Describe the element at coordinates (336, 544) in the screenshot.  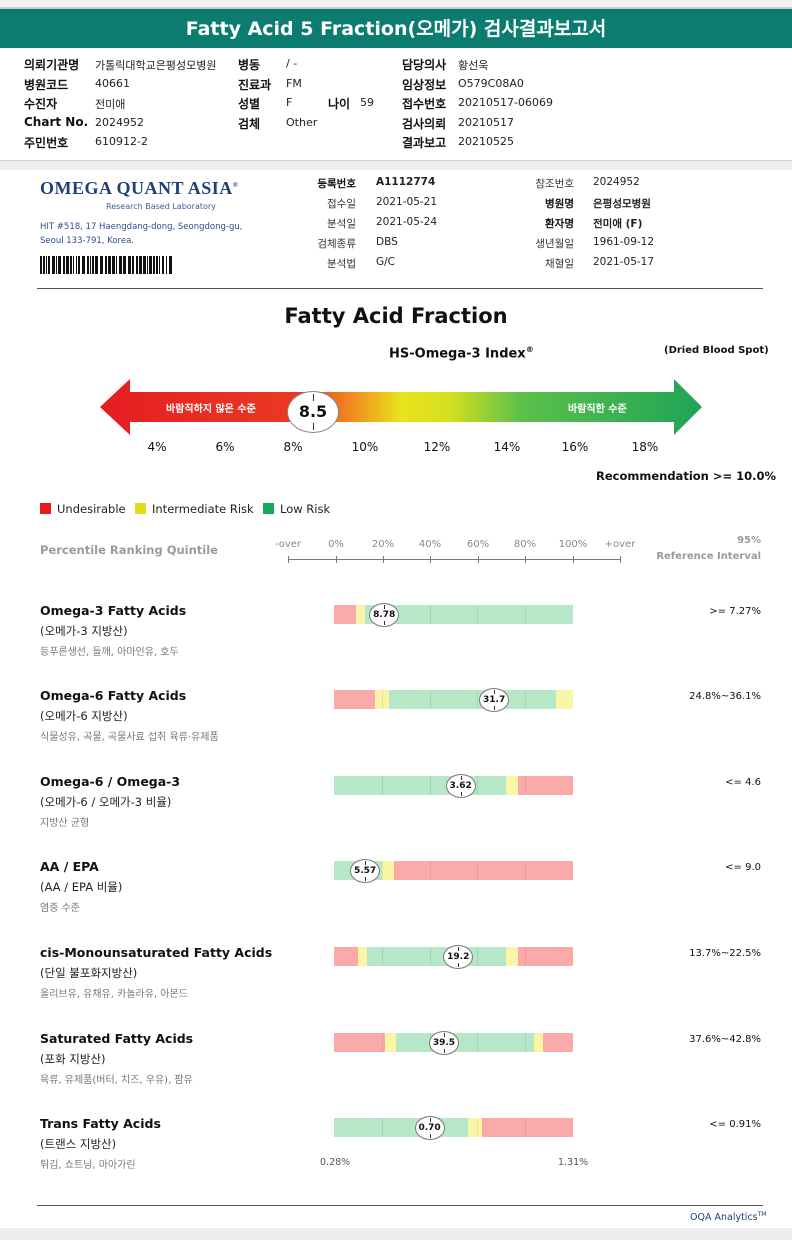
I see `percentile-header: 0%` at that location.